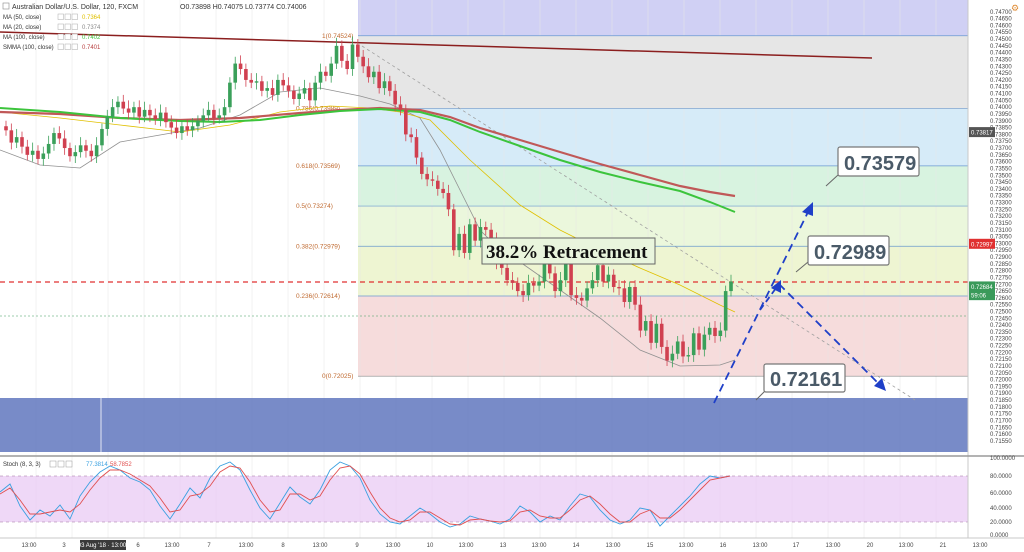 The image size is (1024, 552). Describe the element at coordinates (91, 48) in the screenshot. I see `legend-value: 0.7401` at that location.